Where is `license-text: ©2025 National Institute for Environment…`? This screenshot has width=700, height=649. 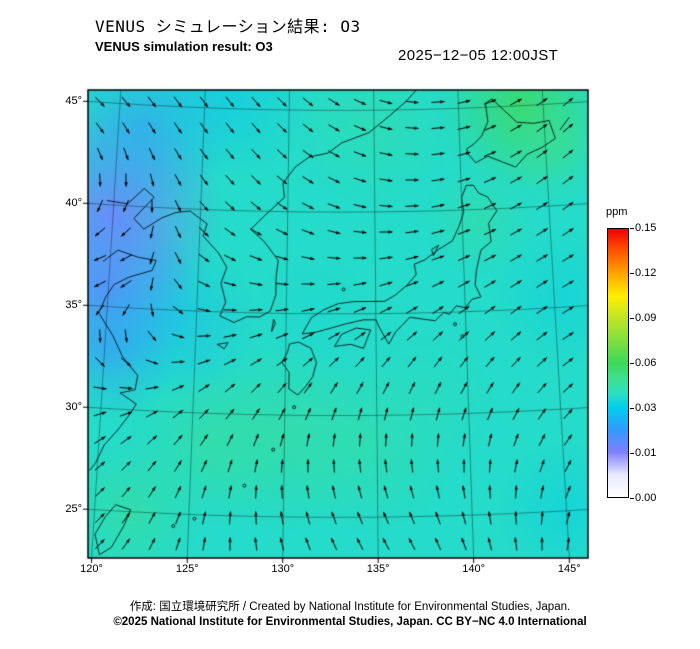
license-text: ©2025 National Institute for Environment… is located at coordinates (350, 622).